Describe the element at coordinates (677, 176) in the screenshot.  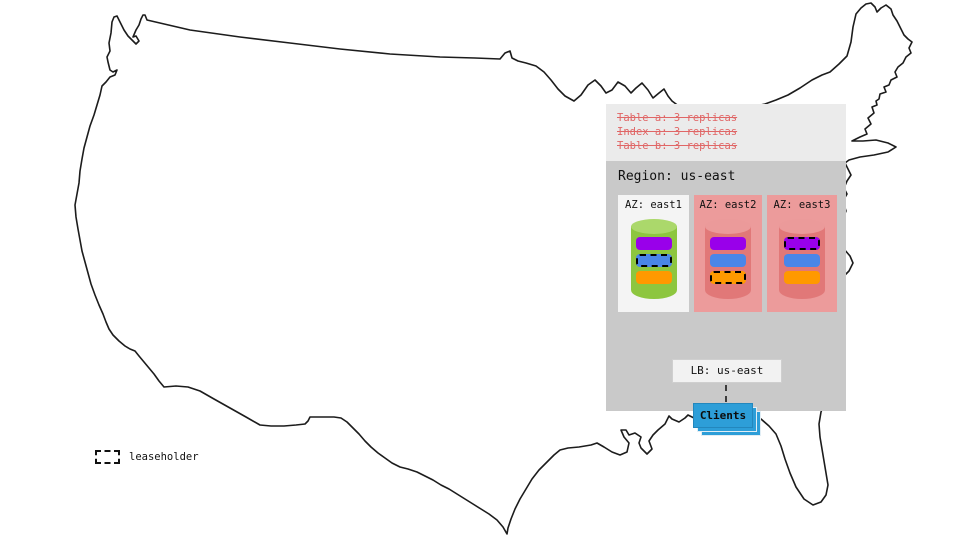
I see `region-title: Region: us-east` at that location.